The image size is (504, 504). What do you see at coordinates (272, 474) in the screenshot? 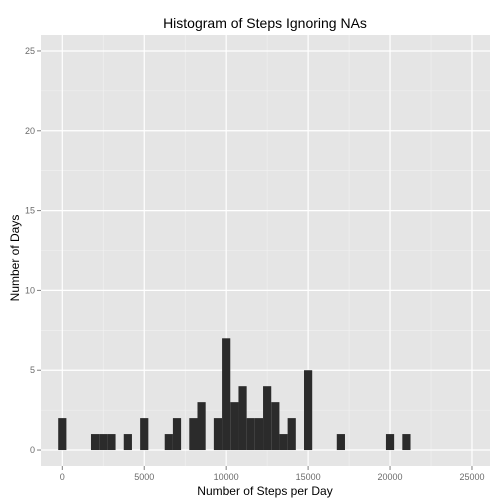
I see `x-axis: 0 5000 10000 15000 20000 25000` at bounding box center [272, 474].